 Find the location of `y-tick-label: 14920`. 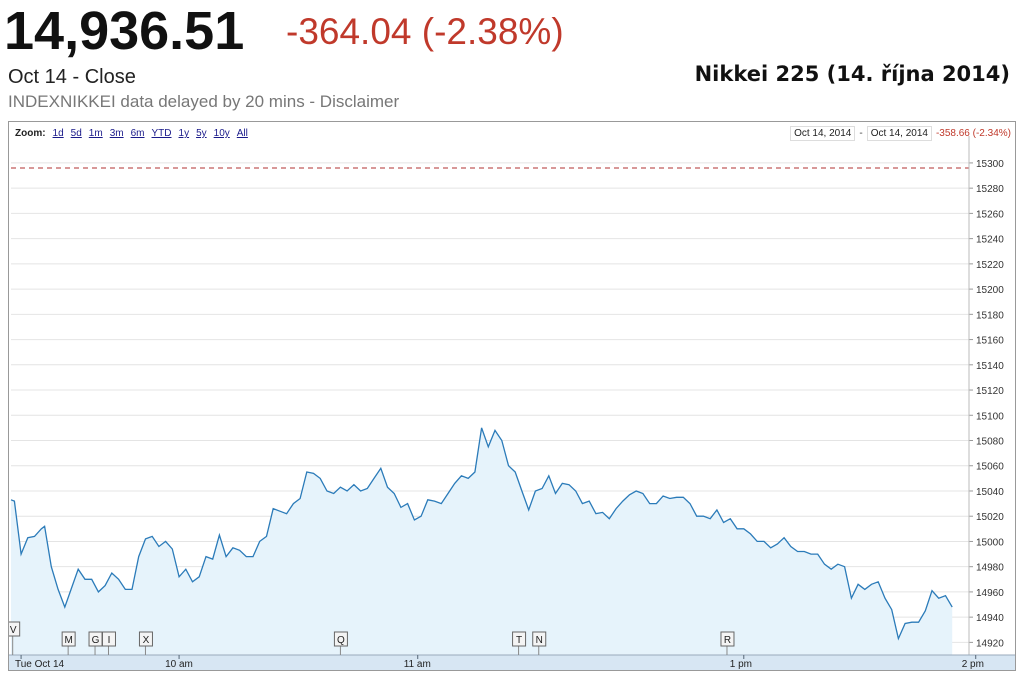

y-tick-label: 14920 is located at coordinates (990, 643).